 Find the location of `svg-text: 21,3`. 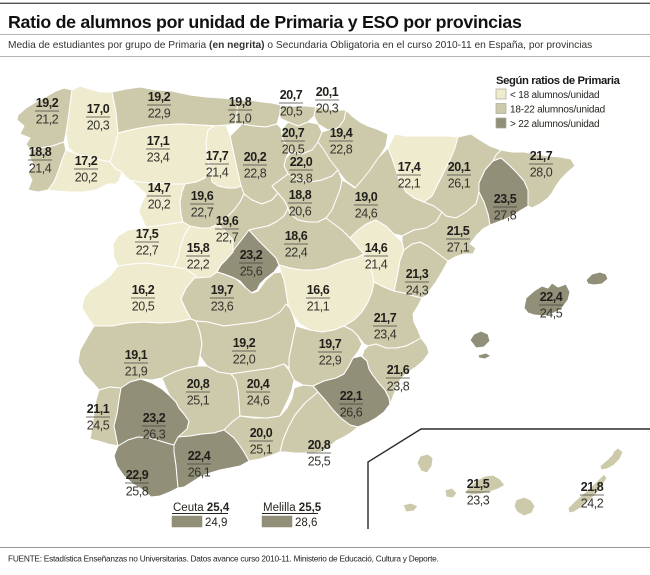

svg-text: 21,3 is located at coordinates (417, 274).